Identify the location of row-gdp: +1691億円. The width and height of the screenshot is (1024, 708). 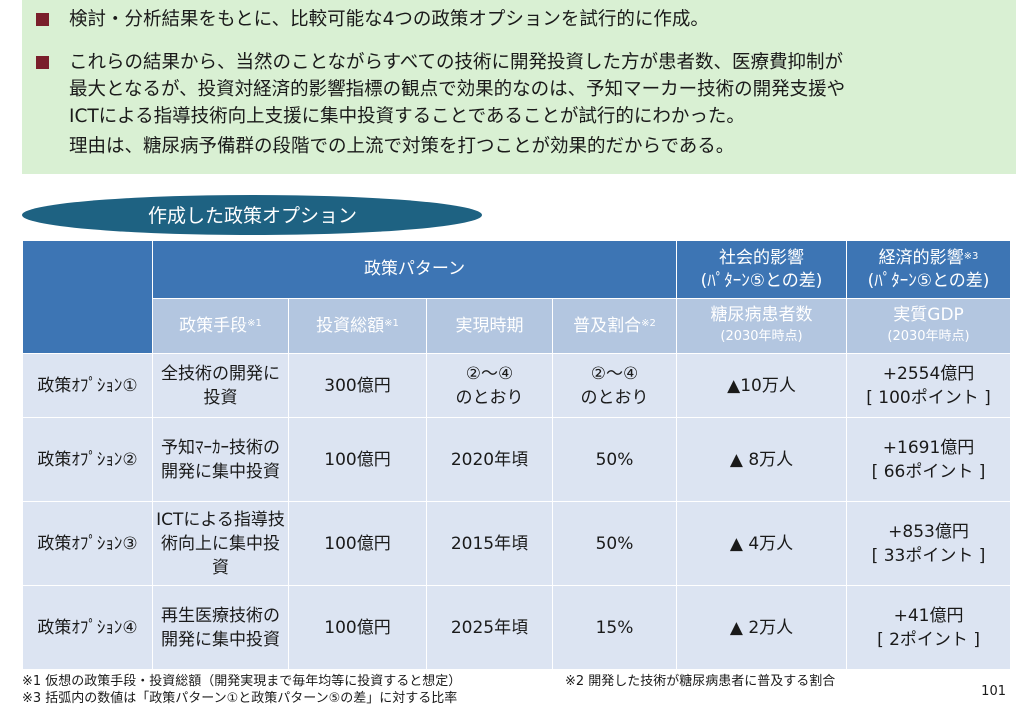
(928, 447).